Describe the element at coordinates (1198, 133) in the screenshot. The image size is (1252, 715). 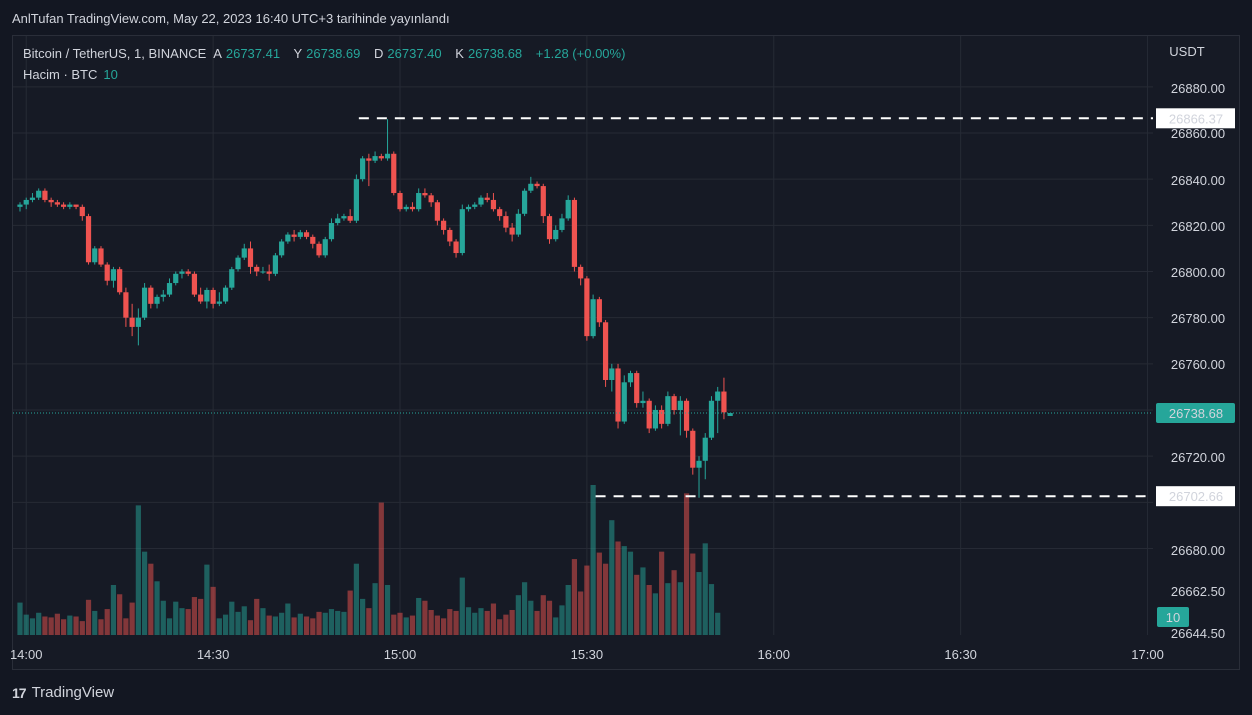
I see `price-tick-label: 26860.00` at that location.